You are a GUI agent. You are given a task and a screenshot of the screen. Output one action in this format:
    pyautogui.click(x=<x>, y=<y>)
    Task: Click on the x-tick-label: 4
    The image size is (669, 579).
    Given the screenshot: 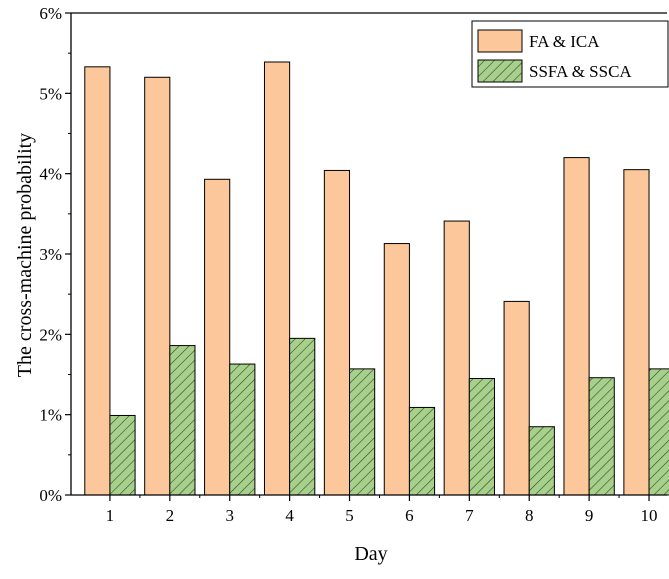 What is the action you would take?
    pyautogui.click(x=289, y=515)
    